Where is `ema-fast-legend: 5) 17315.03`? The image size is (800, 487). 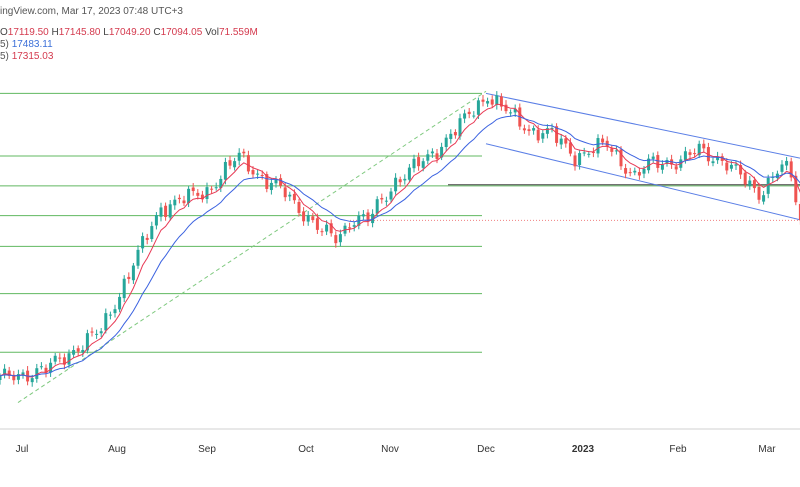 ema-fast-legend: 5) 17315.03 is located at coordinates (26, 57).